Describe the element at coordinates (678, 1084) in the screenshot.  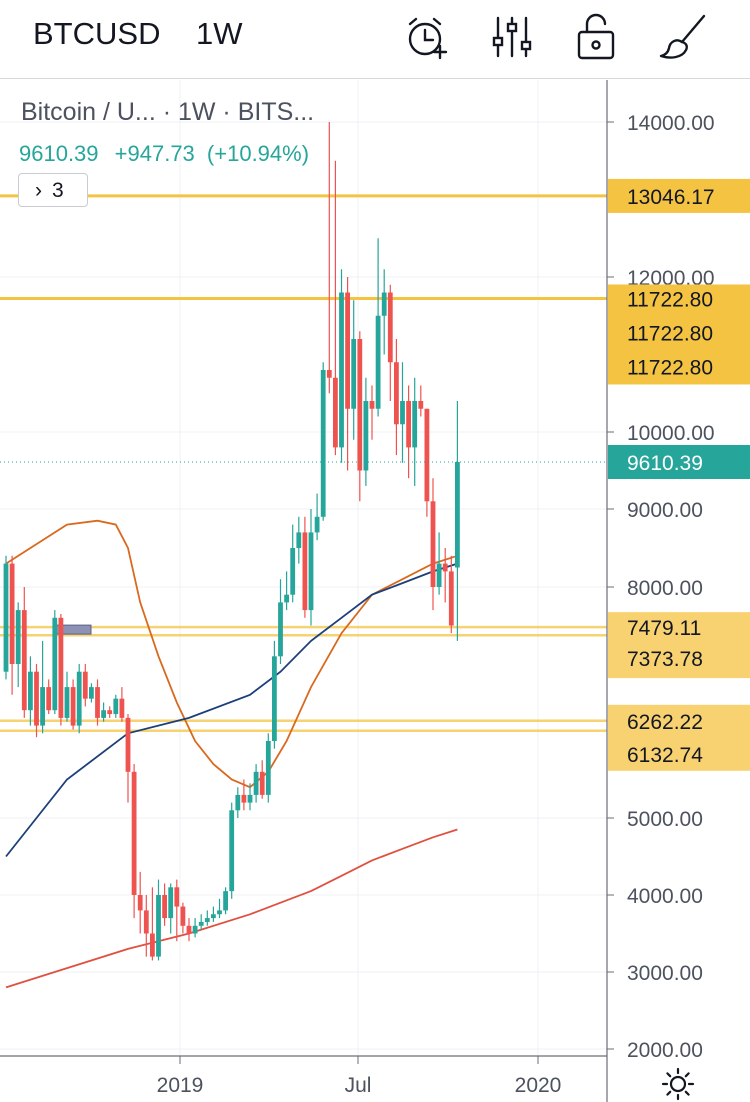
I see `gear-icon` at that location.